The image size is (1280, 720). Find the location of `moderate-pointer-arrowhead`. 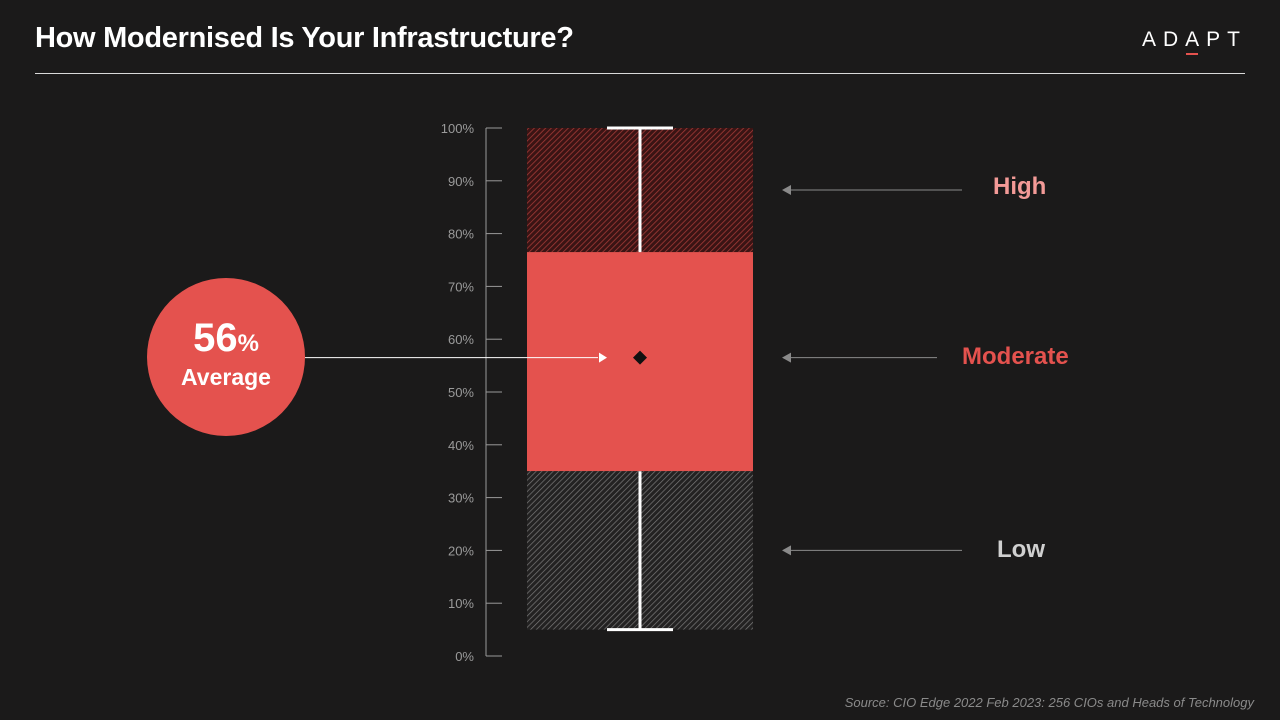

moderate-pointer-arrowhead is located at coordinates (786, 357).